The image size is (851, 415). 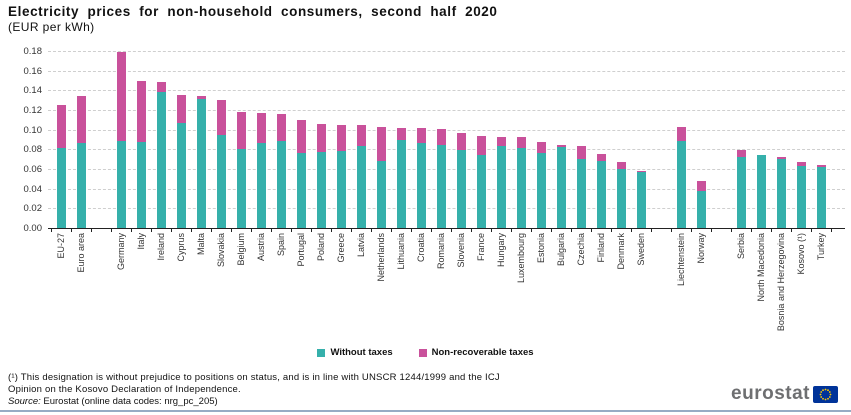 What do you see at coordinates (481, 247) in the screenshot?
I see `x-axis-category-label: France` at bounding box center [481, 247].